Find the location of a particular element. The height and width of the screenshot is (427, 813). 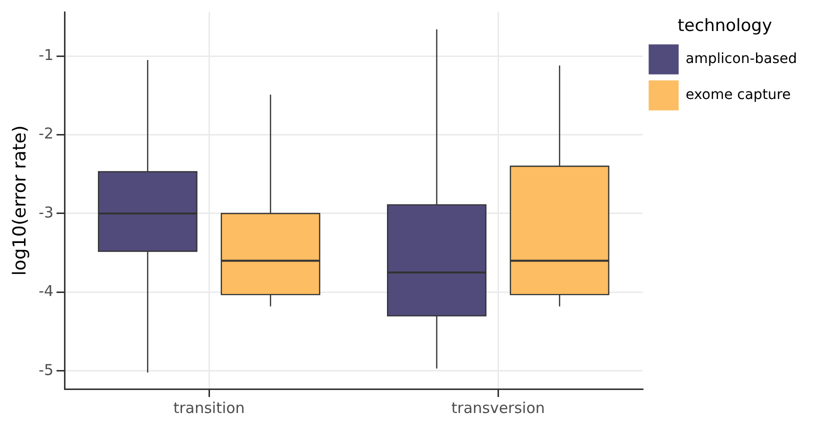

legend-label: amplicon-based is located at coordinates (742, 59).